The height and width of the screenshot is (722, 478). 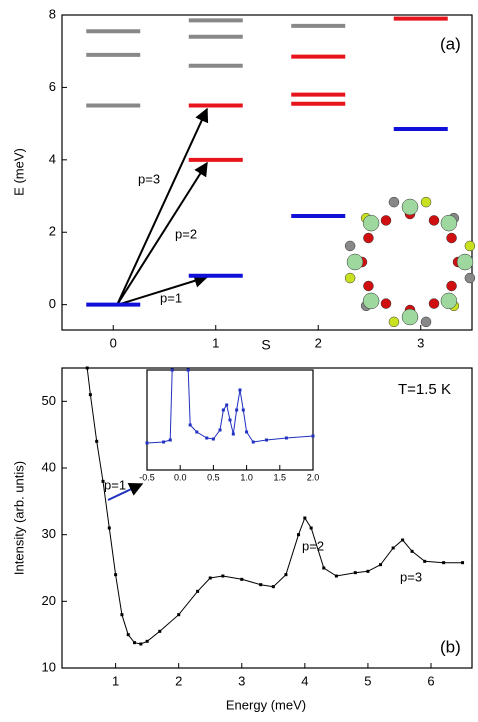 I want to click on y-tick-label: 10, so click(x=49, y=666).